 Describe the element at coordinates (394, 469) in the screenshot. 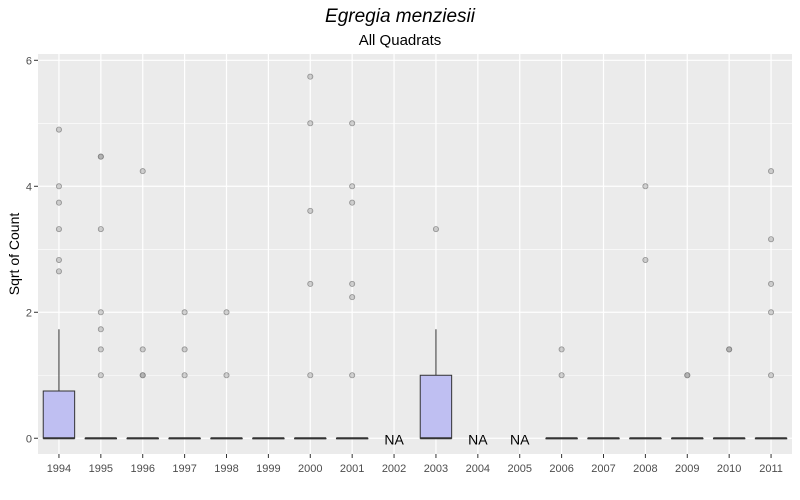

I see `x-tick-label: 2002` at that location.